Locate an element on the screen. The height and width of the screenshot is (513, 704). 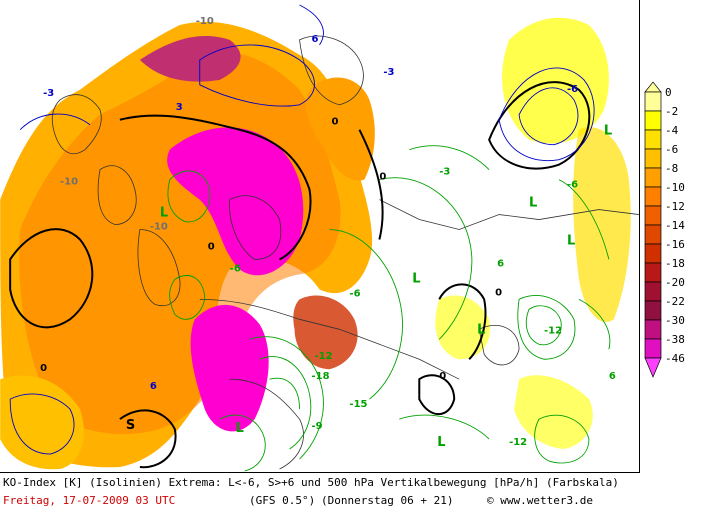
copyright-link: © www.wetter3.de is located at coordinates (540, 500).